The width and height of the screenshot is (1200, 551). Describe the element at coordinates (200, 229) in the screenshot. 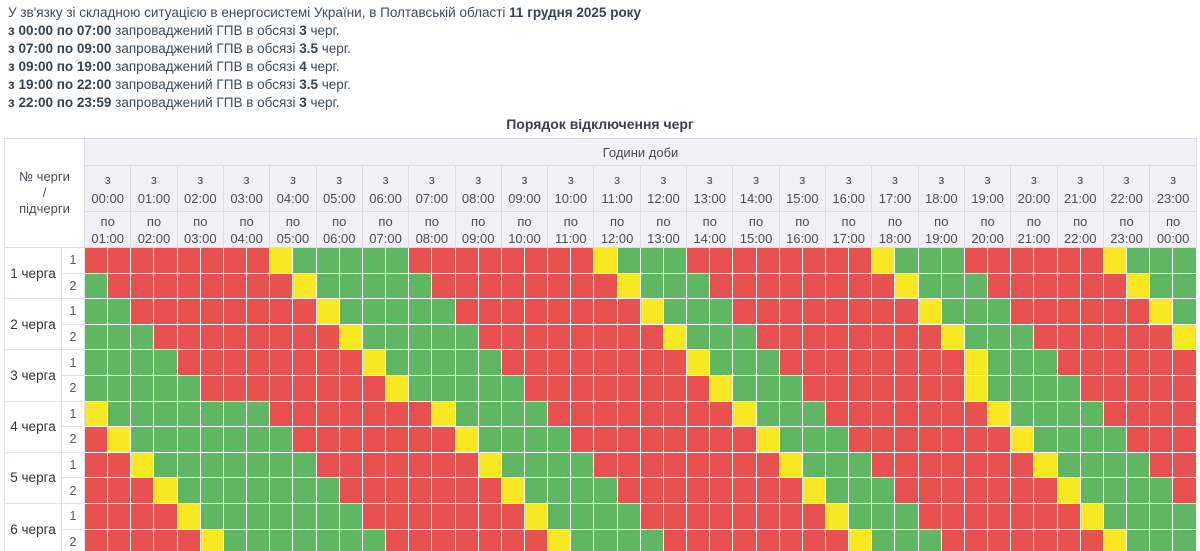

I see `hour-to-cell: по 03:00` at that location.